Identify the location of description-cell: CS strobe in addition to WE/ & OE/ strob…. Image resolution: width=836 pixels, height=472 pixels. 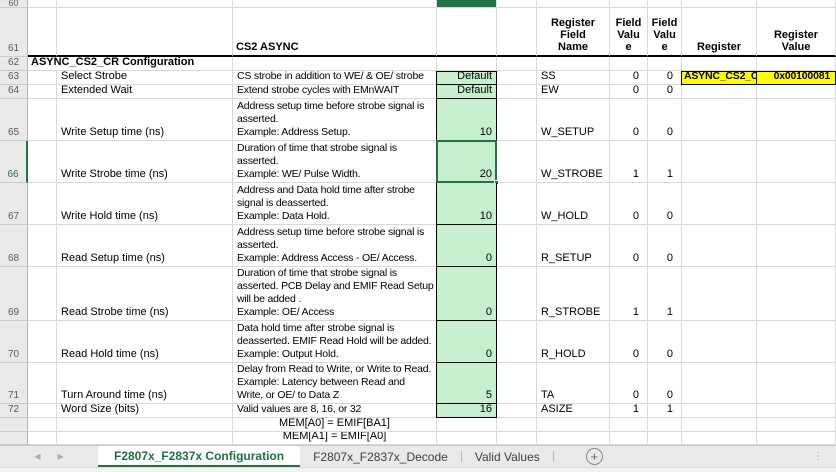
(335, 78).